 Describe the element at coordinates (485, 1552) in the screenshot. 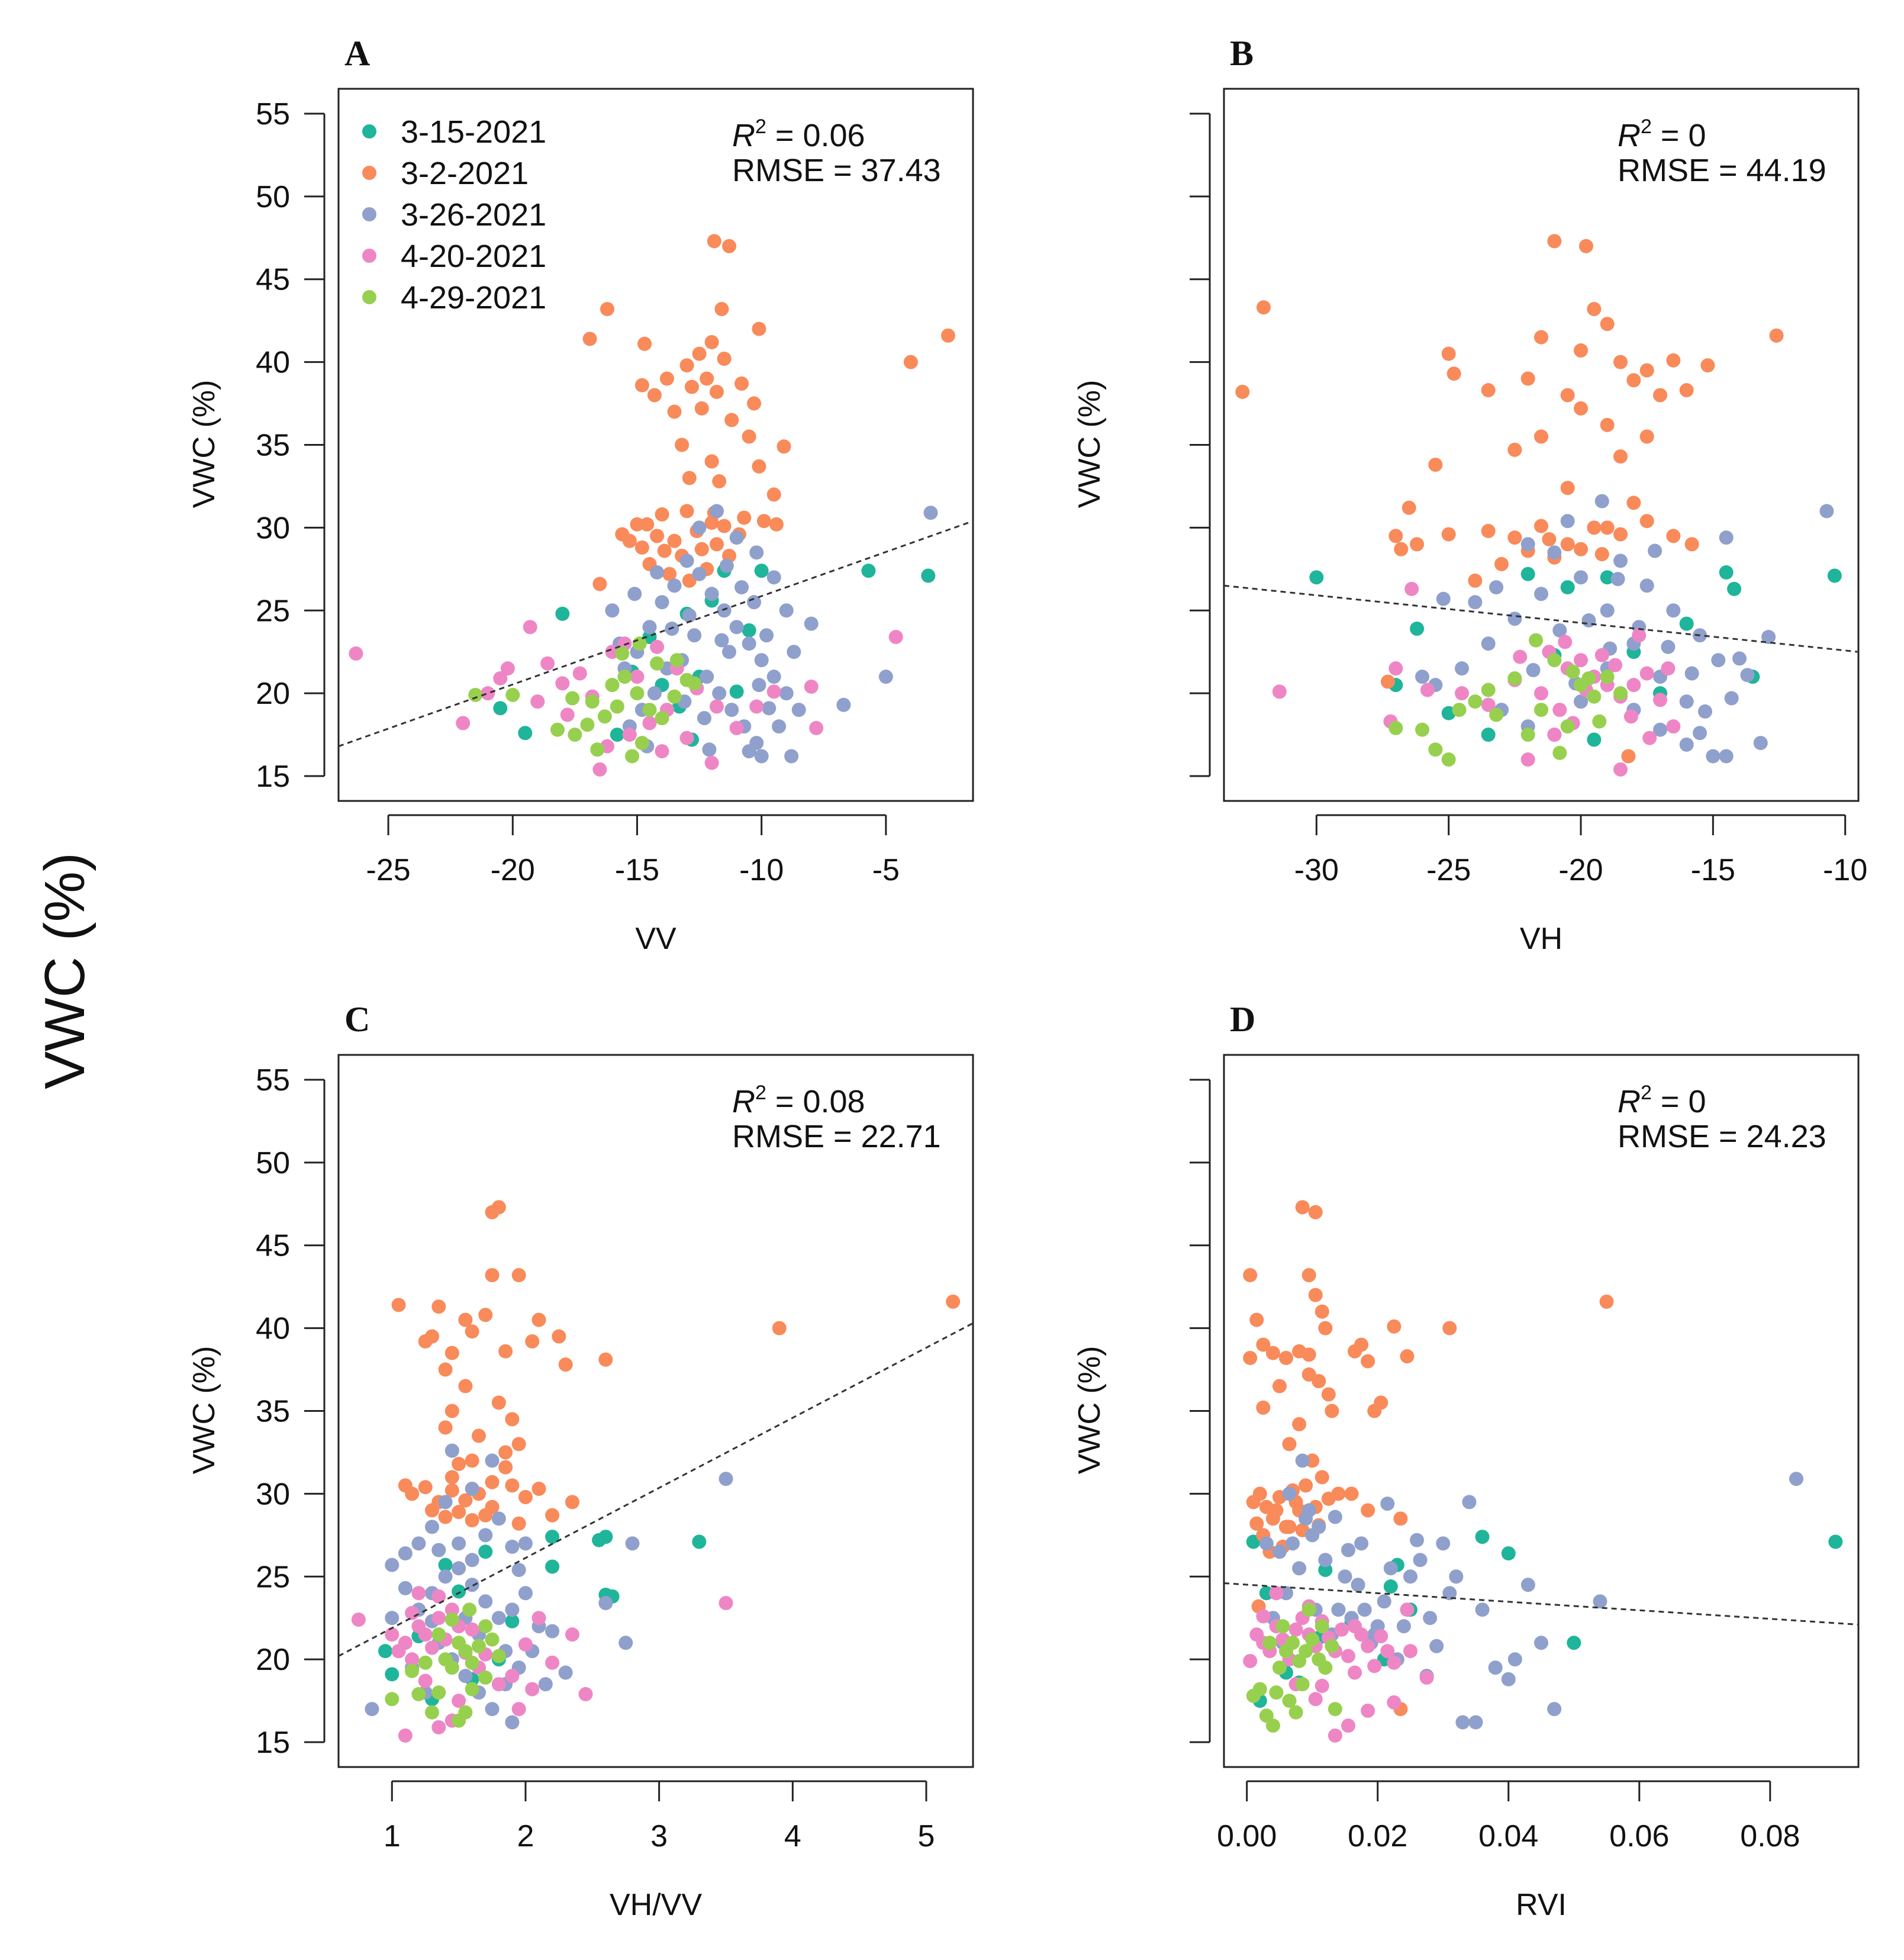

I see `panel-c-point-3-15-2021` at that location.